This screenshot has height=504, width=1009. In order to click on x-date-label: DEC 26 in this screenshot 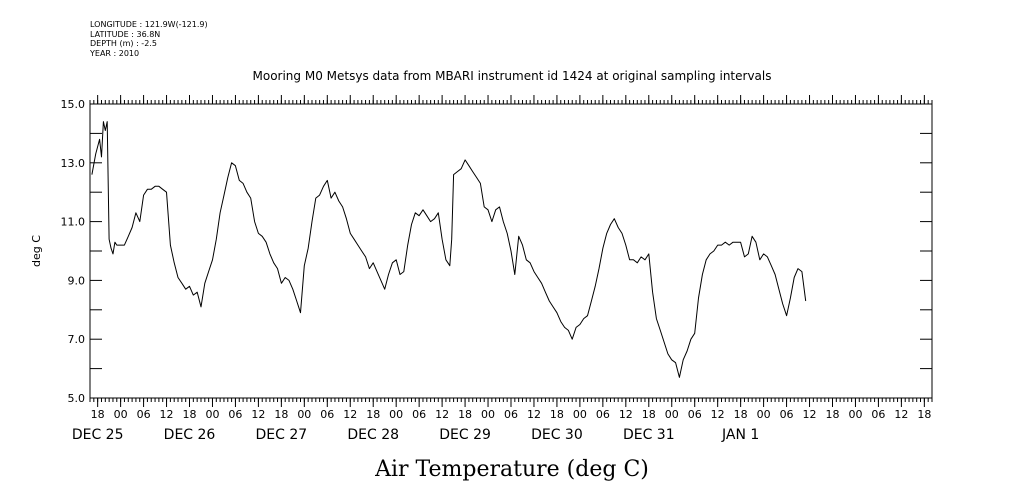, I will do `click(190, 435)`.